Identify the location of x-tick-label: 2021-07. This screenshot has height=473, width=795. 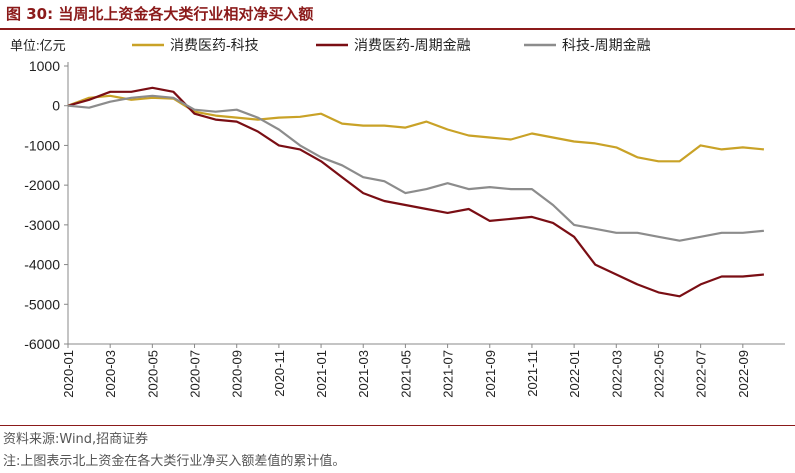
(448, 374).